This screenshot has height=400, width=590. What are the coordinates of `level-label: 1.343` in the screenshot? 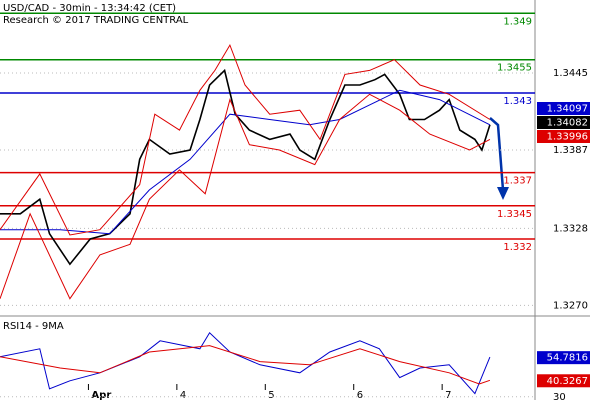 It's located at (517, 101).